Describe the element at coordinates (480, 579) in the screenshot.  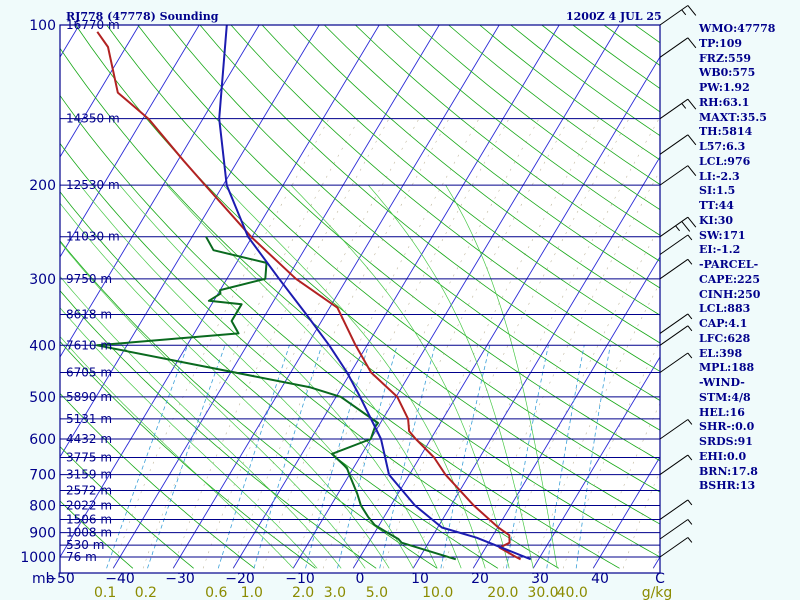
I see `temperature-tick-label: 20` at that location.